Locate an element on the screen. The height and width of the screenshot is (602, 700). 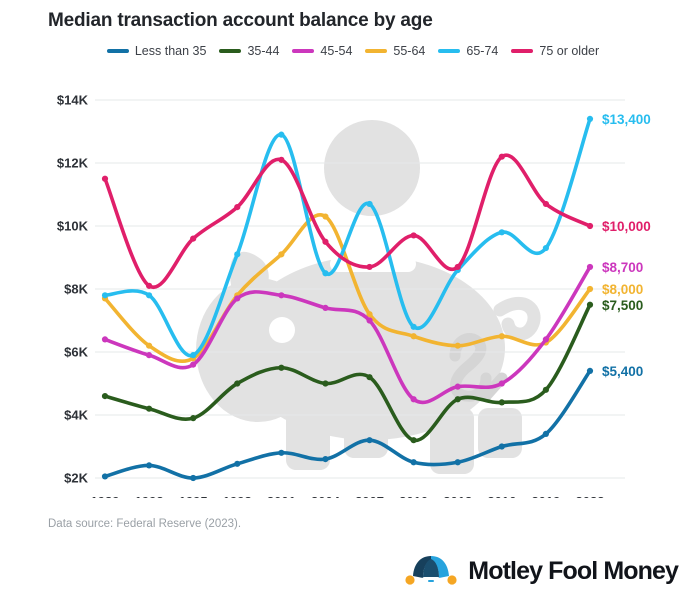
y-axis-labels: $2K $4K $6K $8K $10K $12K $14K is located at coordinates (73, 289).